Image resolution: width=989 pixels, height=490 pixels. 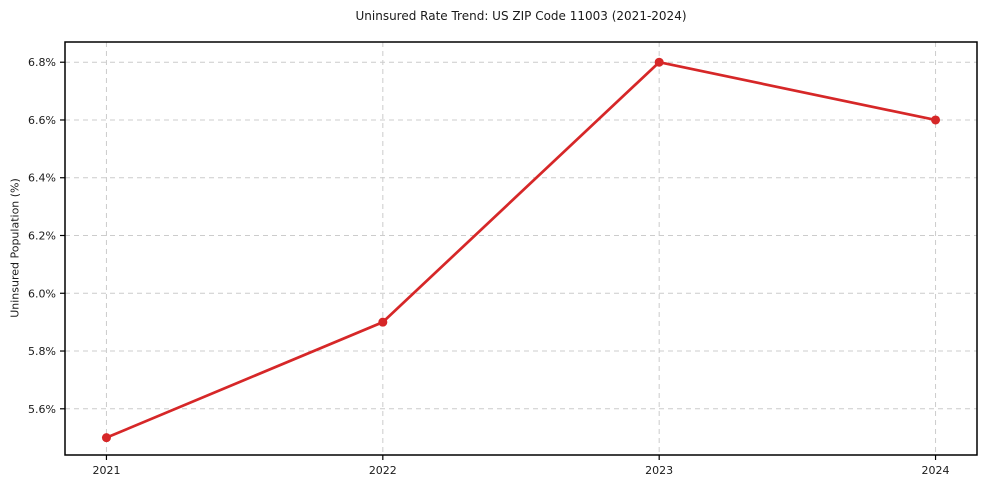 I want to click on x-tick-label: 2023, so click(x=659, y=470).